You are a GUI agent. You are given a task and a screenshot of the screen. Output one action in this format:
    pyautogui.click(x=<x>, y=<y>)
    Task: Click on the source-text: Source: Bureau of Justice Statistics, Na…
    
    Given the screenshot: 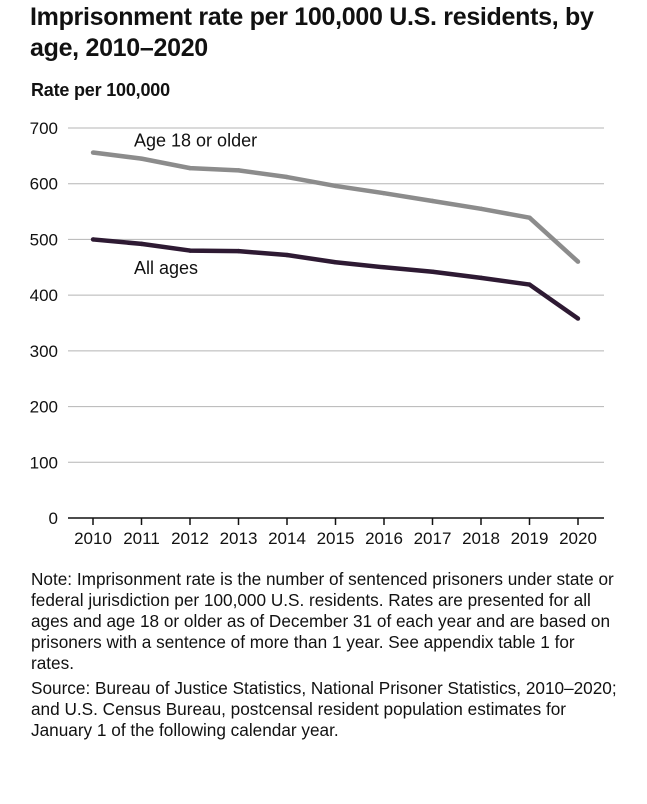 What is the action you would take?
    pyautogui.click(x=324, y=709)
    